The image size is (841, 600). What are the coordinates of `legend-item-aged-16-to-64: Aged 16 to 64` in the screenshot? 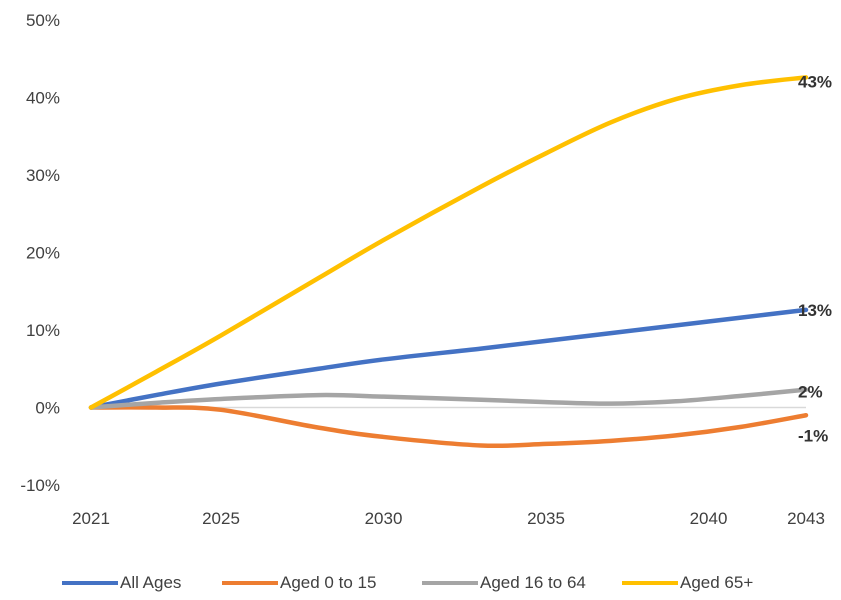 It's located at (504, 583).